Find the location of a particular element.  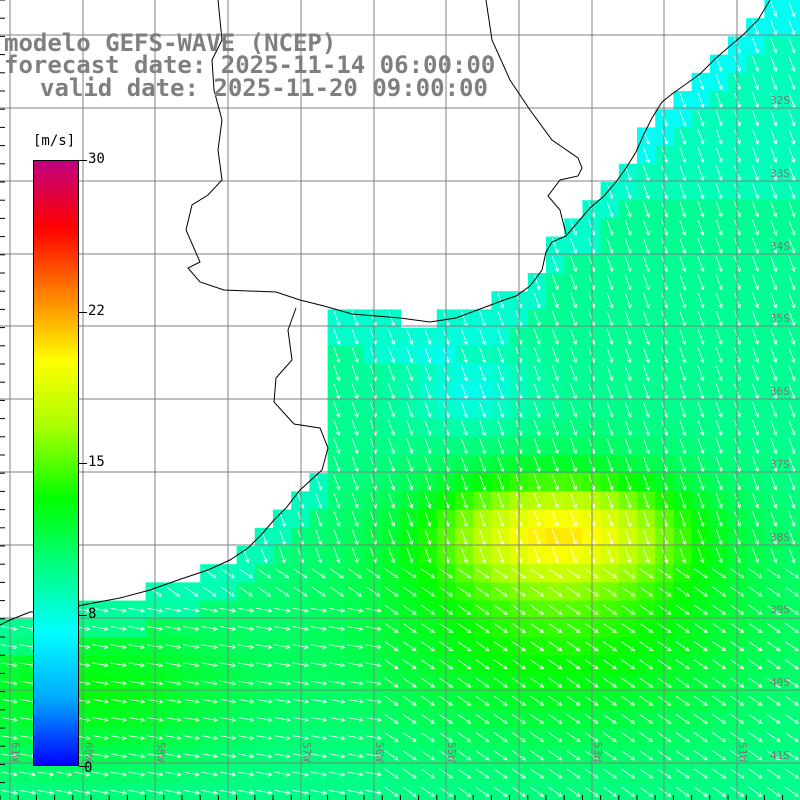

colorbar-tick-label: 15 is located at coordinates (96, 462).